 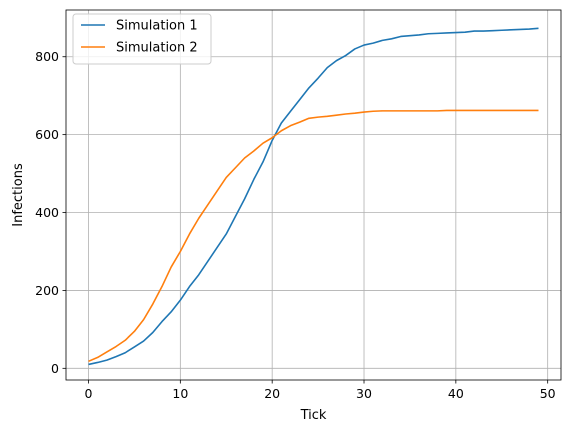 What do you see at coordinates (47, 212) in the screenshot?
I see `y-tick-label: 400` at bounding box center [47, 212].